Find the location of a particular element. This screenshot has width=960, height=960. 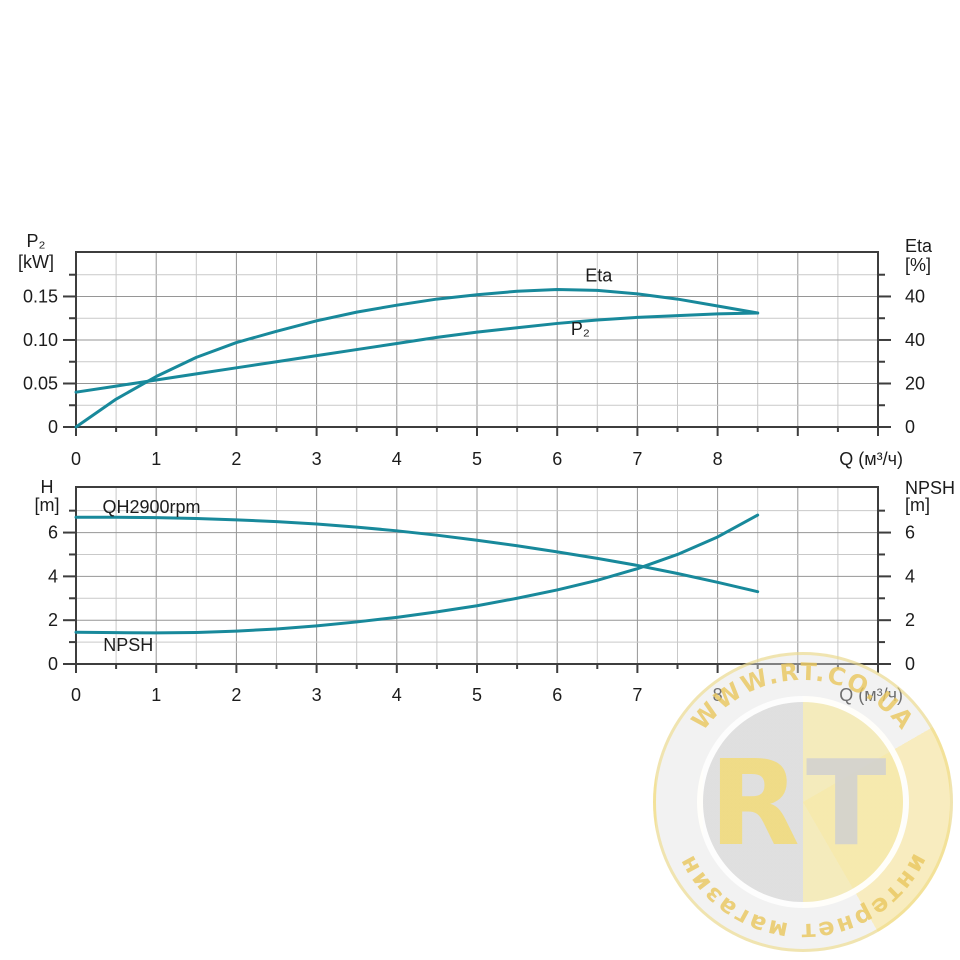

curve-label: P₂ is located at coordinates (580, 329).